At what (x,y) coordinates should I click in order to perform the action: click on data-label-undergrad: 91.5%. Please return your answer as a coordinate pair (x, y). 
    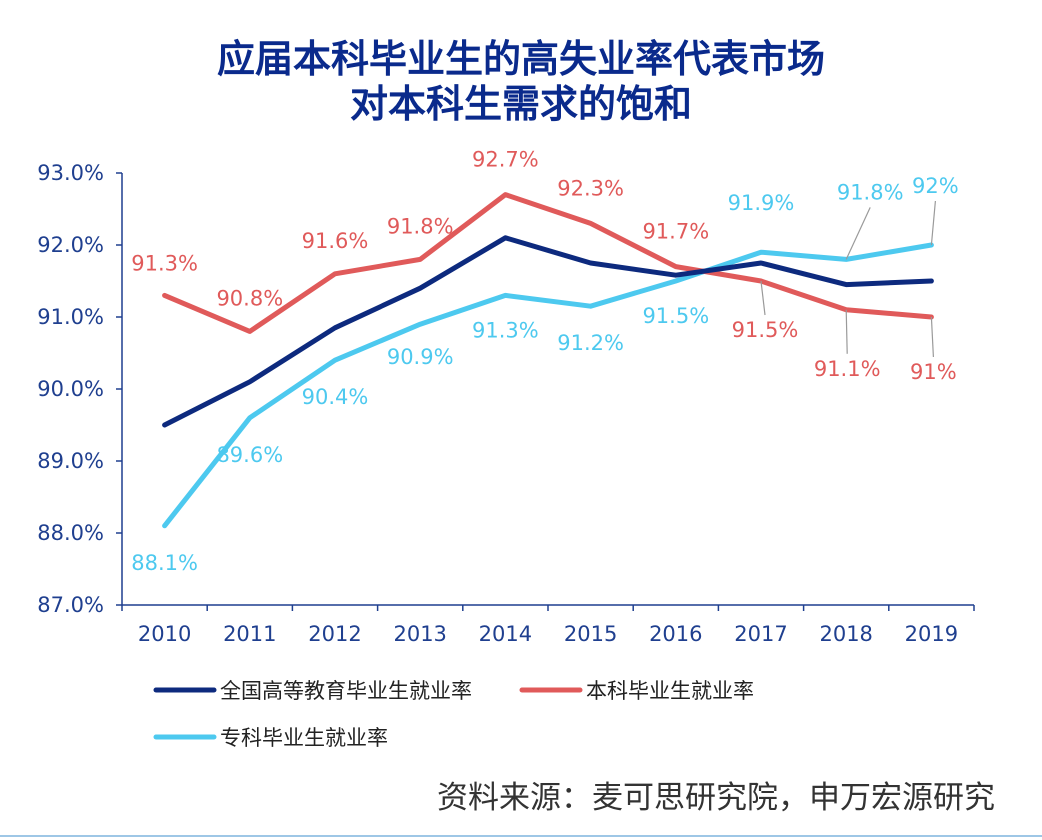
    Looking at the image, I should click on (765, 330).